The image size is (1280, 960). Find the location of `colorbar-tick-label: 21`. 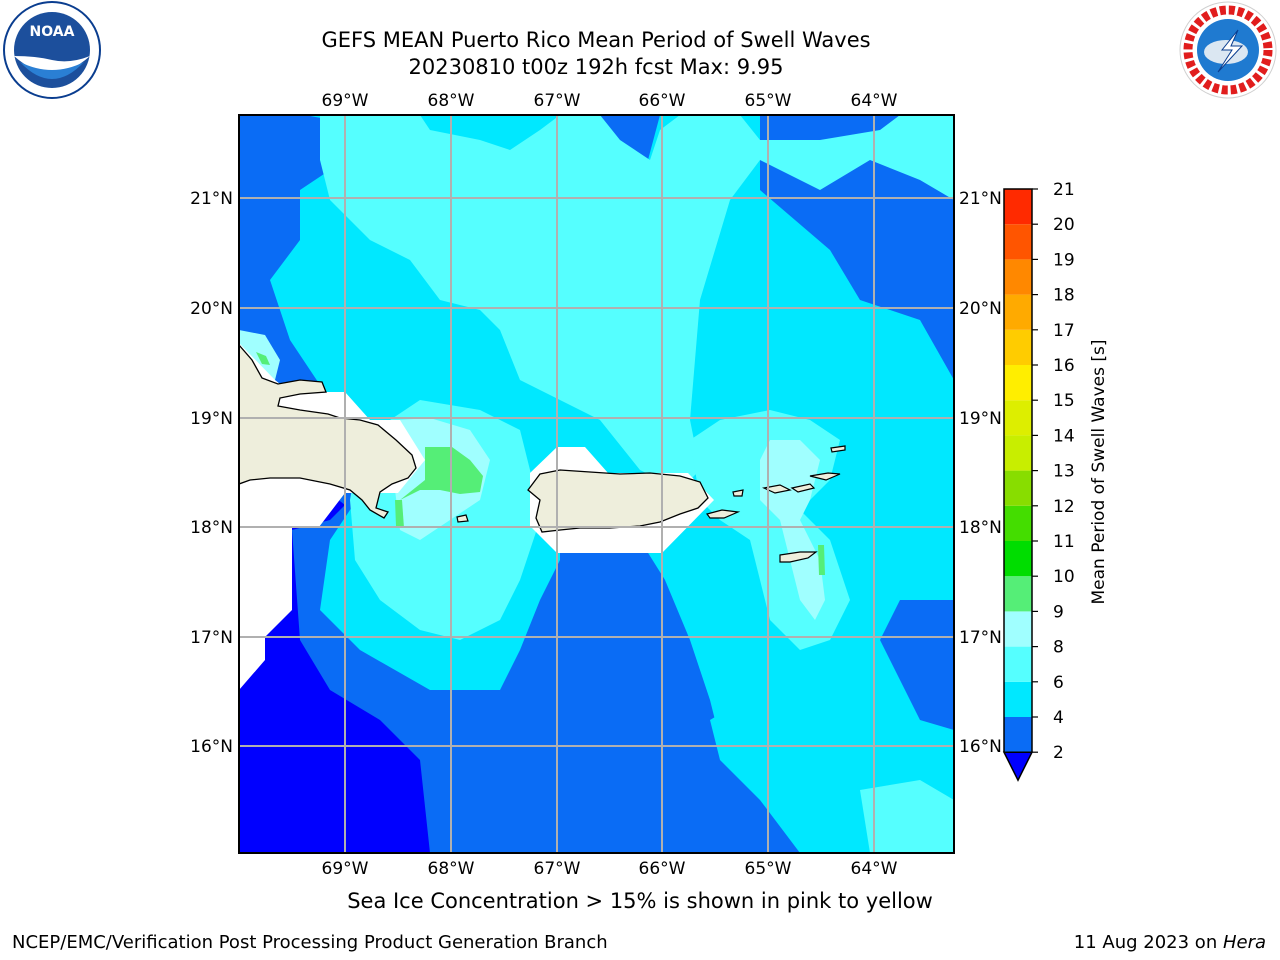

colorbar-tick-label: 21 is located at coordinates (1064, 190).